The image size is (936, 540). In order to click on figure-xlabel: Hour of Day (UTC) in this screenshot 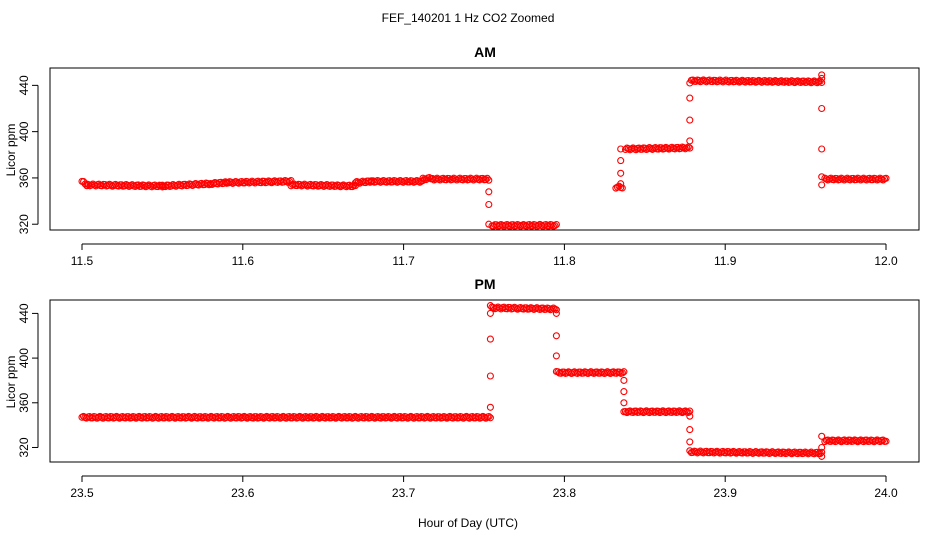, I will do `click(468, 523)`.